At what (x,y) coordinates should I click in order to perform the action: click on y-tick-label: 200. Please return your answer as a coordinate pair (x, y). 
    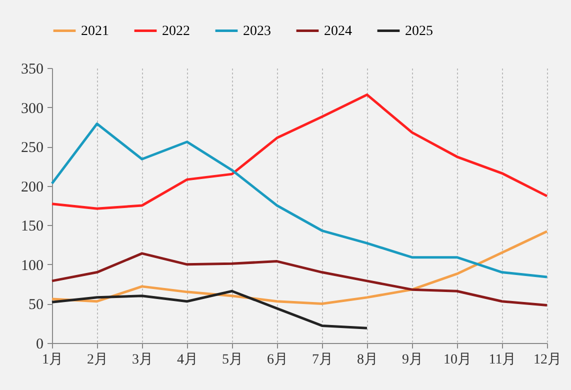
    Looking at the image, I should click on (32, 187).